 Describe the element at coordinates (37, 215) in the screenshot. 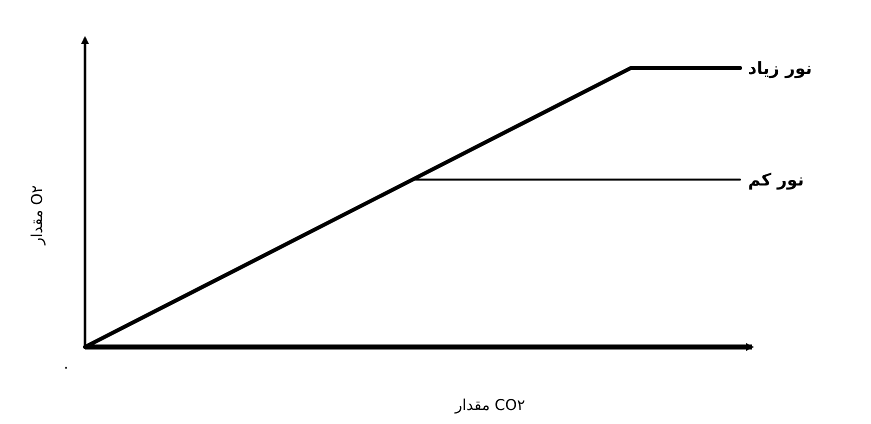

I see `y-axis-title: مقدار O۲` at that location.